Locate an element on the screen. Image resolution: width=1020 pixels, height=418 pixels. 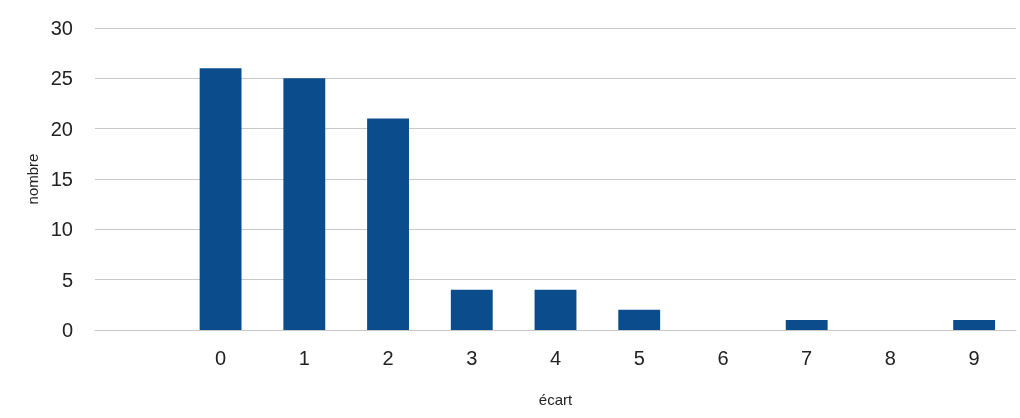
y-tick-label: 30 is located at coordinates (61, 28).